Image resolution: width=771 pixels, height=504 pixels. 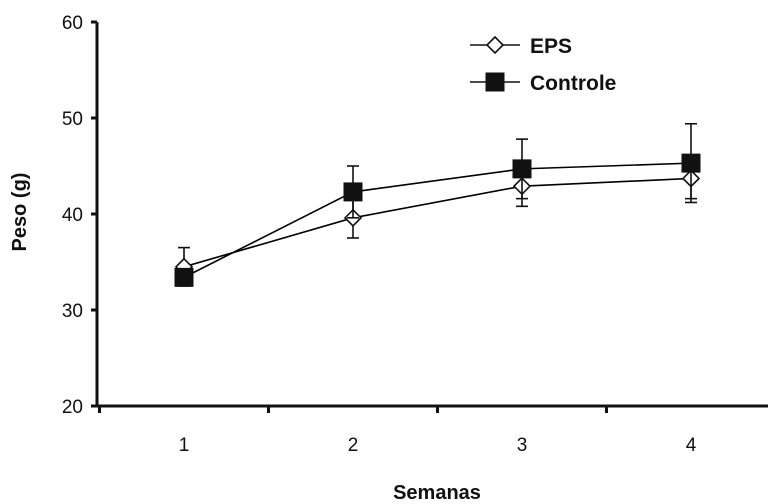 I want to click on legend: EPS Controle, so click(x=543, y=65).